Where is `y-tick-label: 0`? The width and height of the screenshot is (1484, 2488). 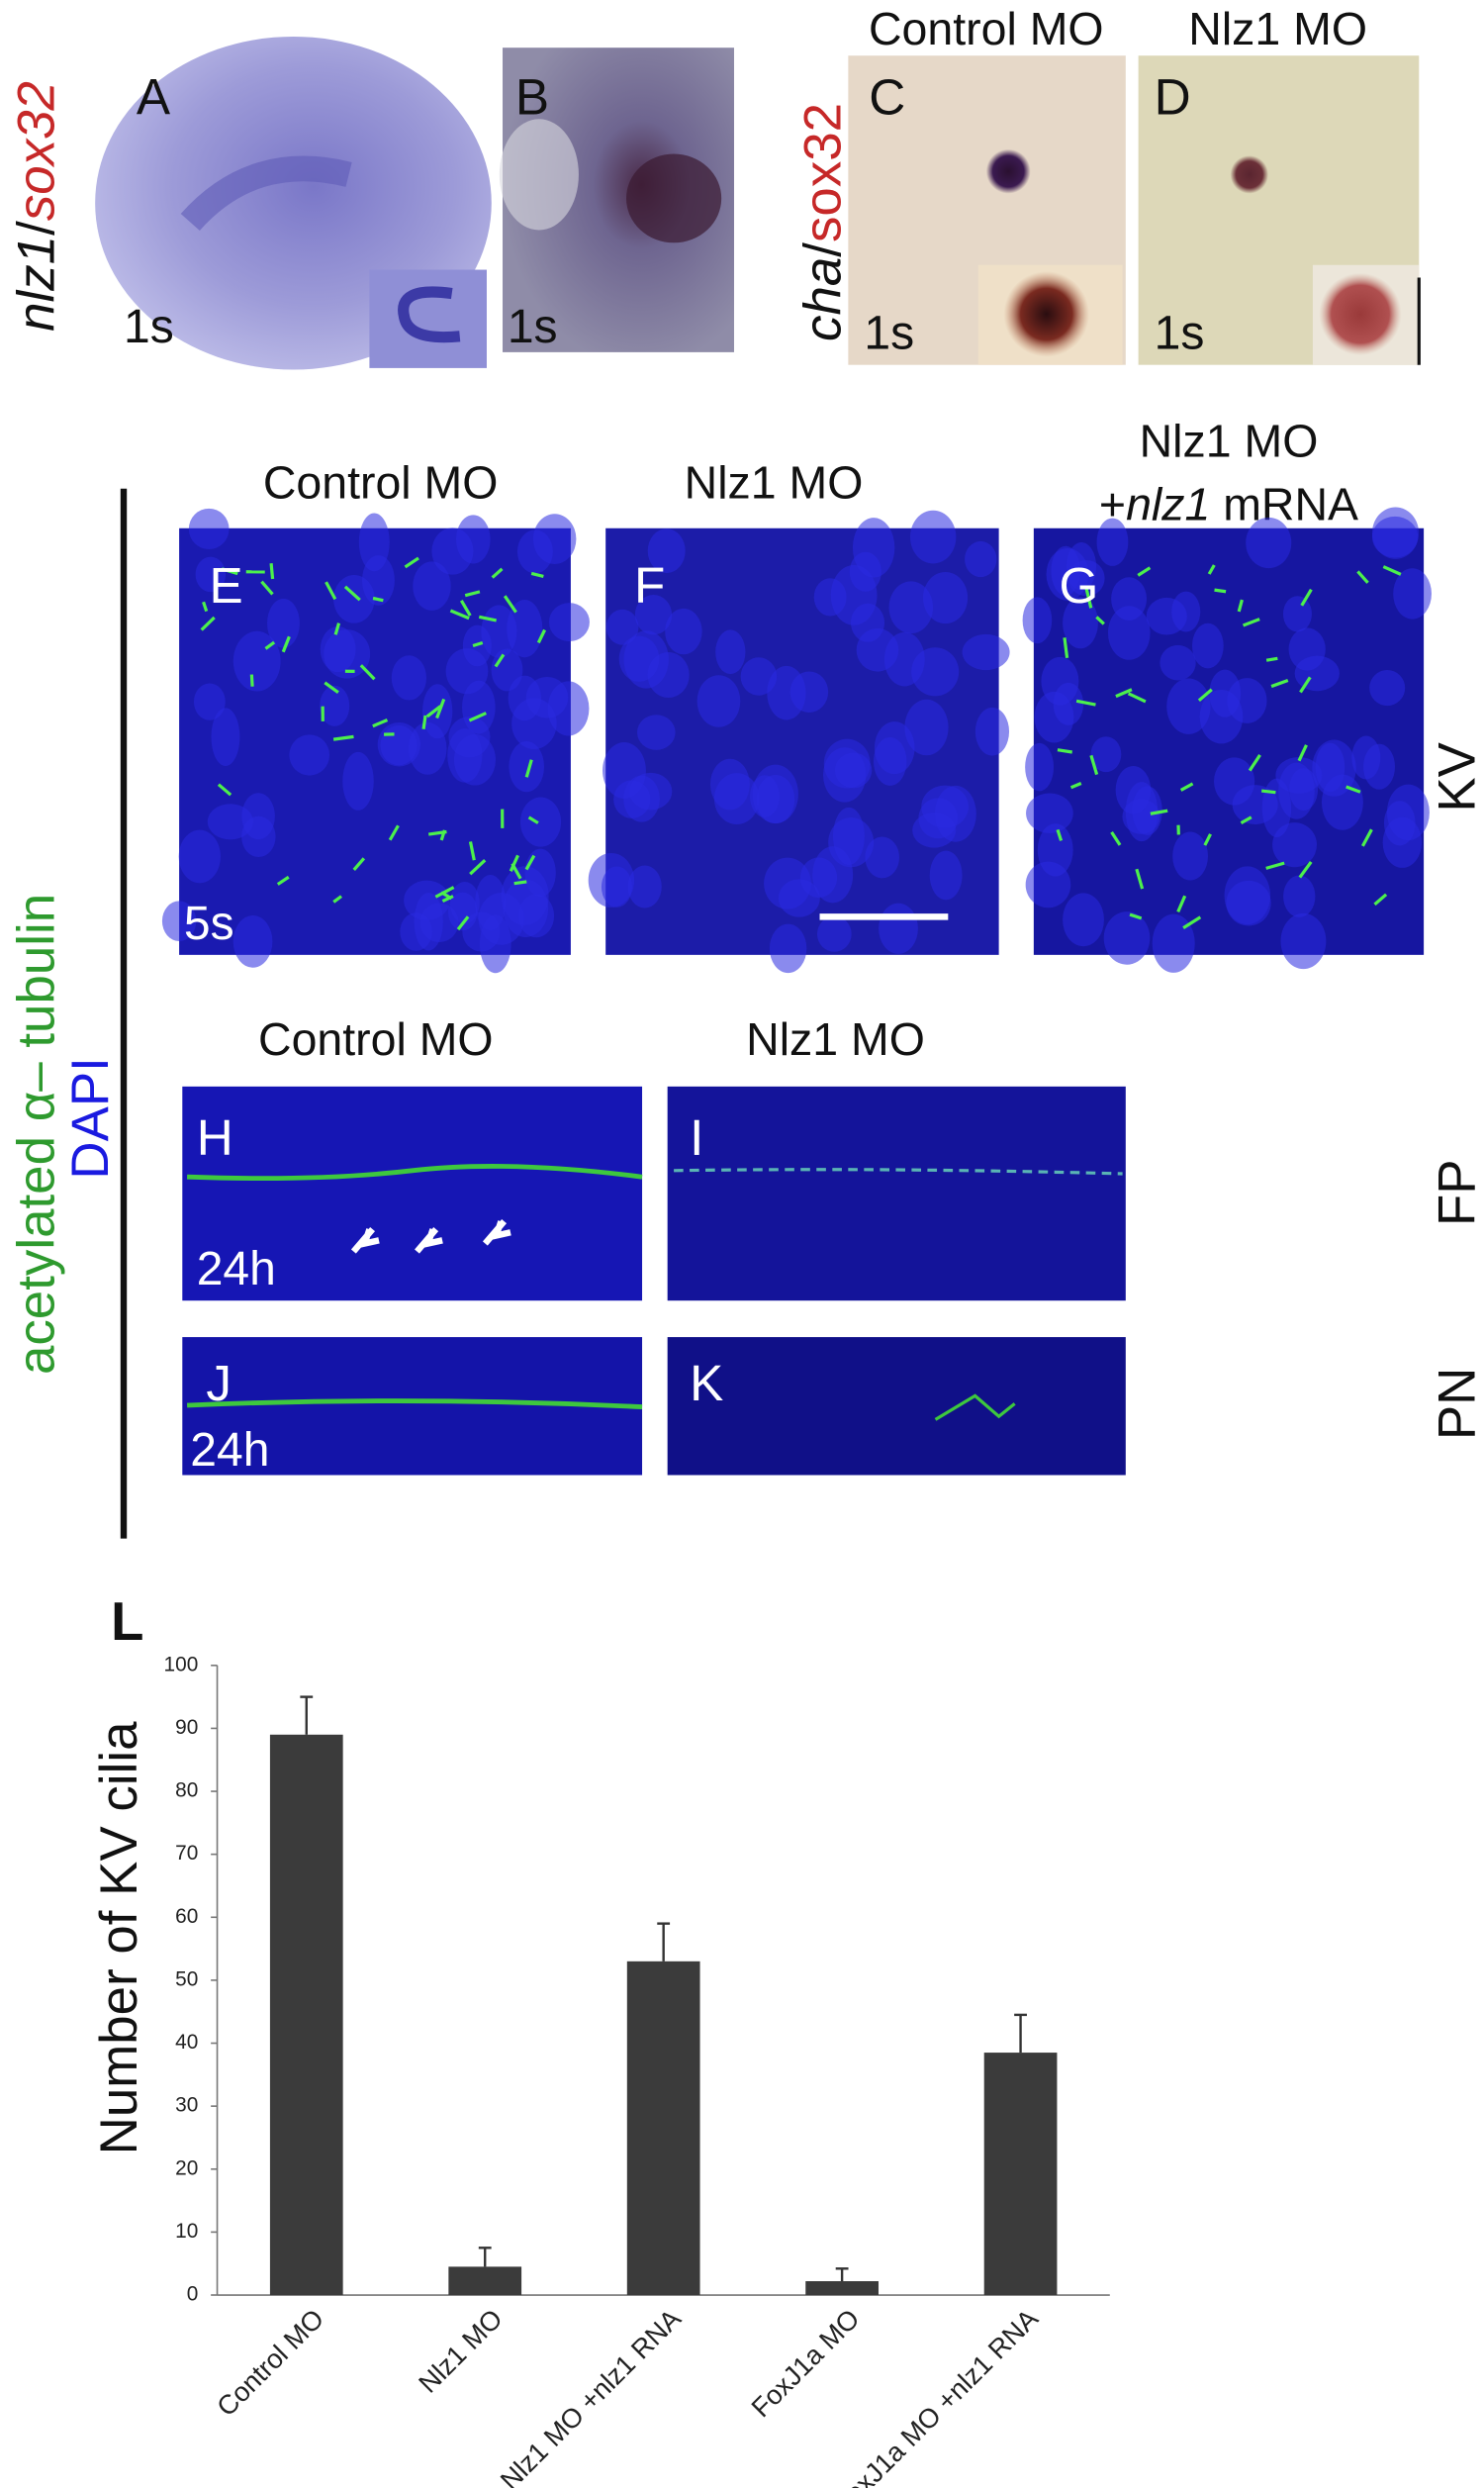 y-tick-label: 0 is located at coordinates (193, 2294).